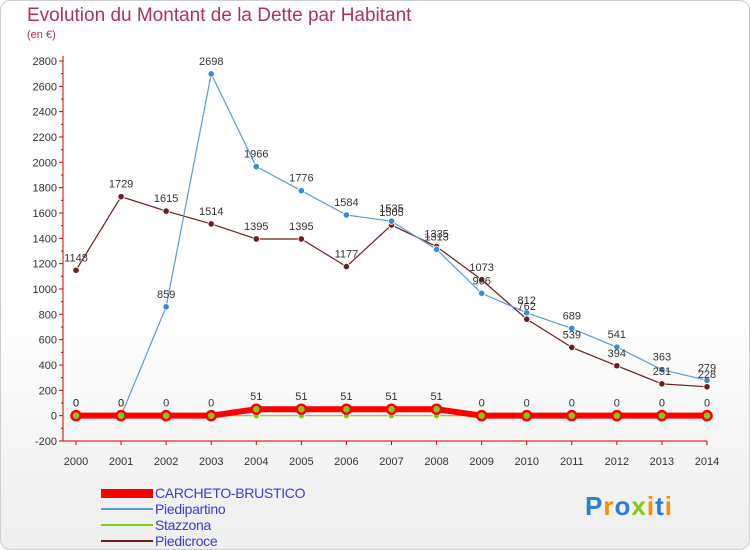 The height and width of the screenshot is (550, 750). Describe the element at coordinates (166, 295) in the screenshot. I see `data-label: 859` at that location.